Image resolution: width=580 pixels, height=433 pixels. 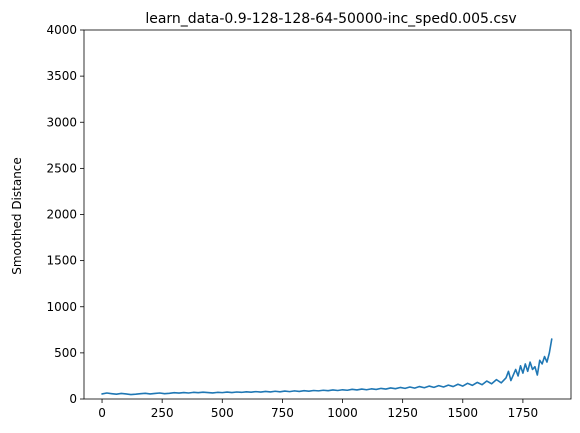 What do you see at coordinates (61, 30) in the screenshot?
I see `y-tick-label: 4000` at bounding box center [61, 30].